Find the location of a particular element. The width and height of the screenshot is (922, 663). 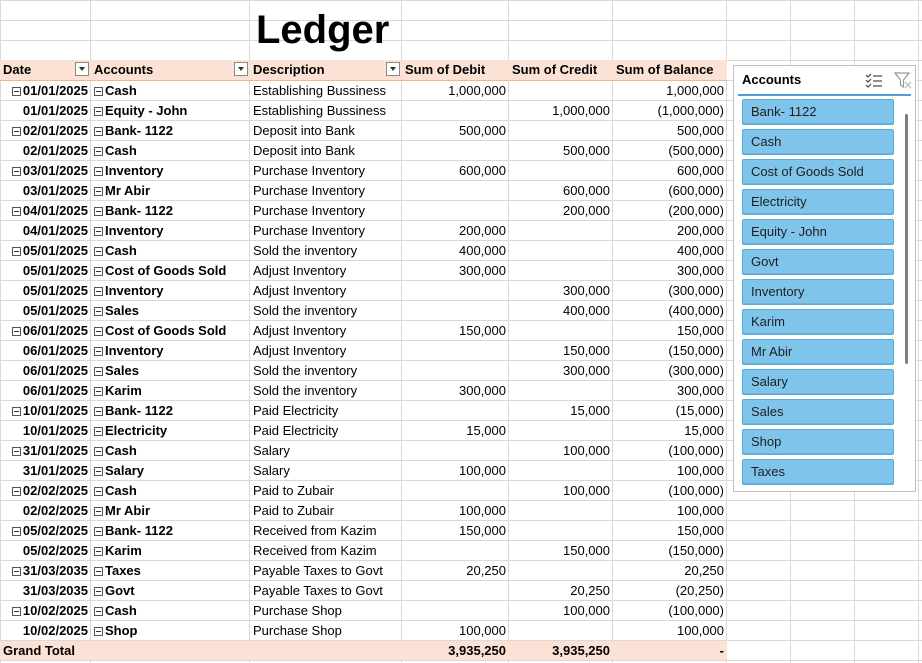

account-cell: Sales is located at coordinates (170, 370).